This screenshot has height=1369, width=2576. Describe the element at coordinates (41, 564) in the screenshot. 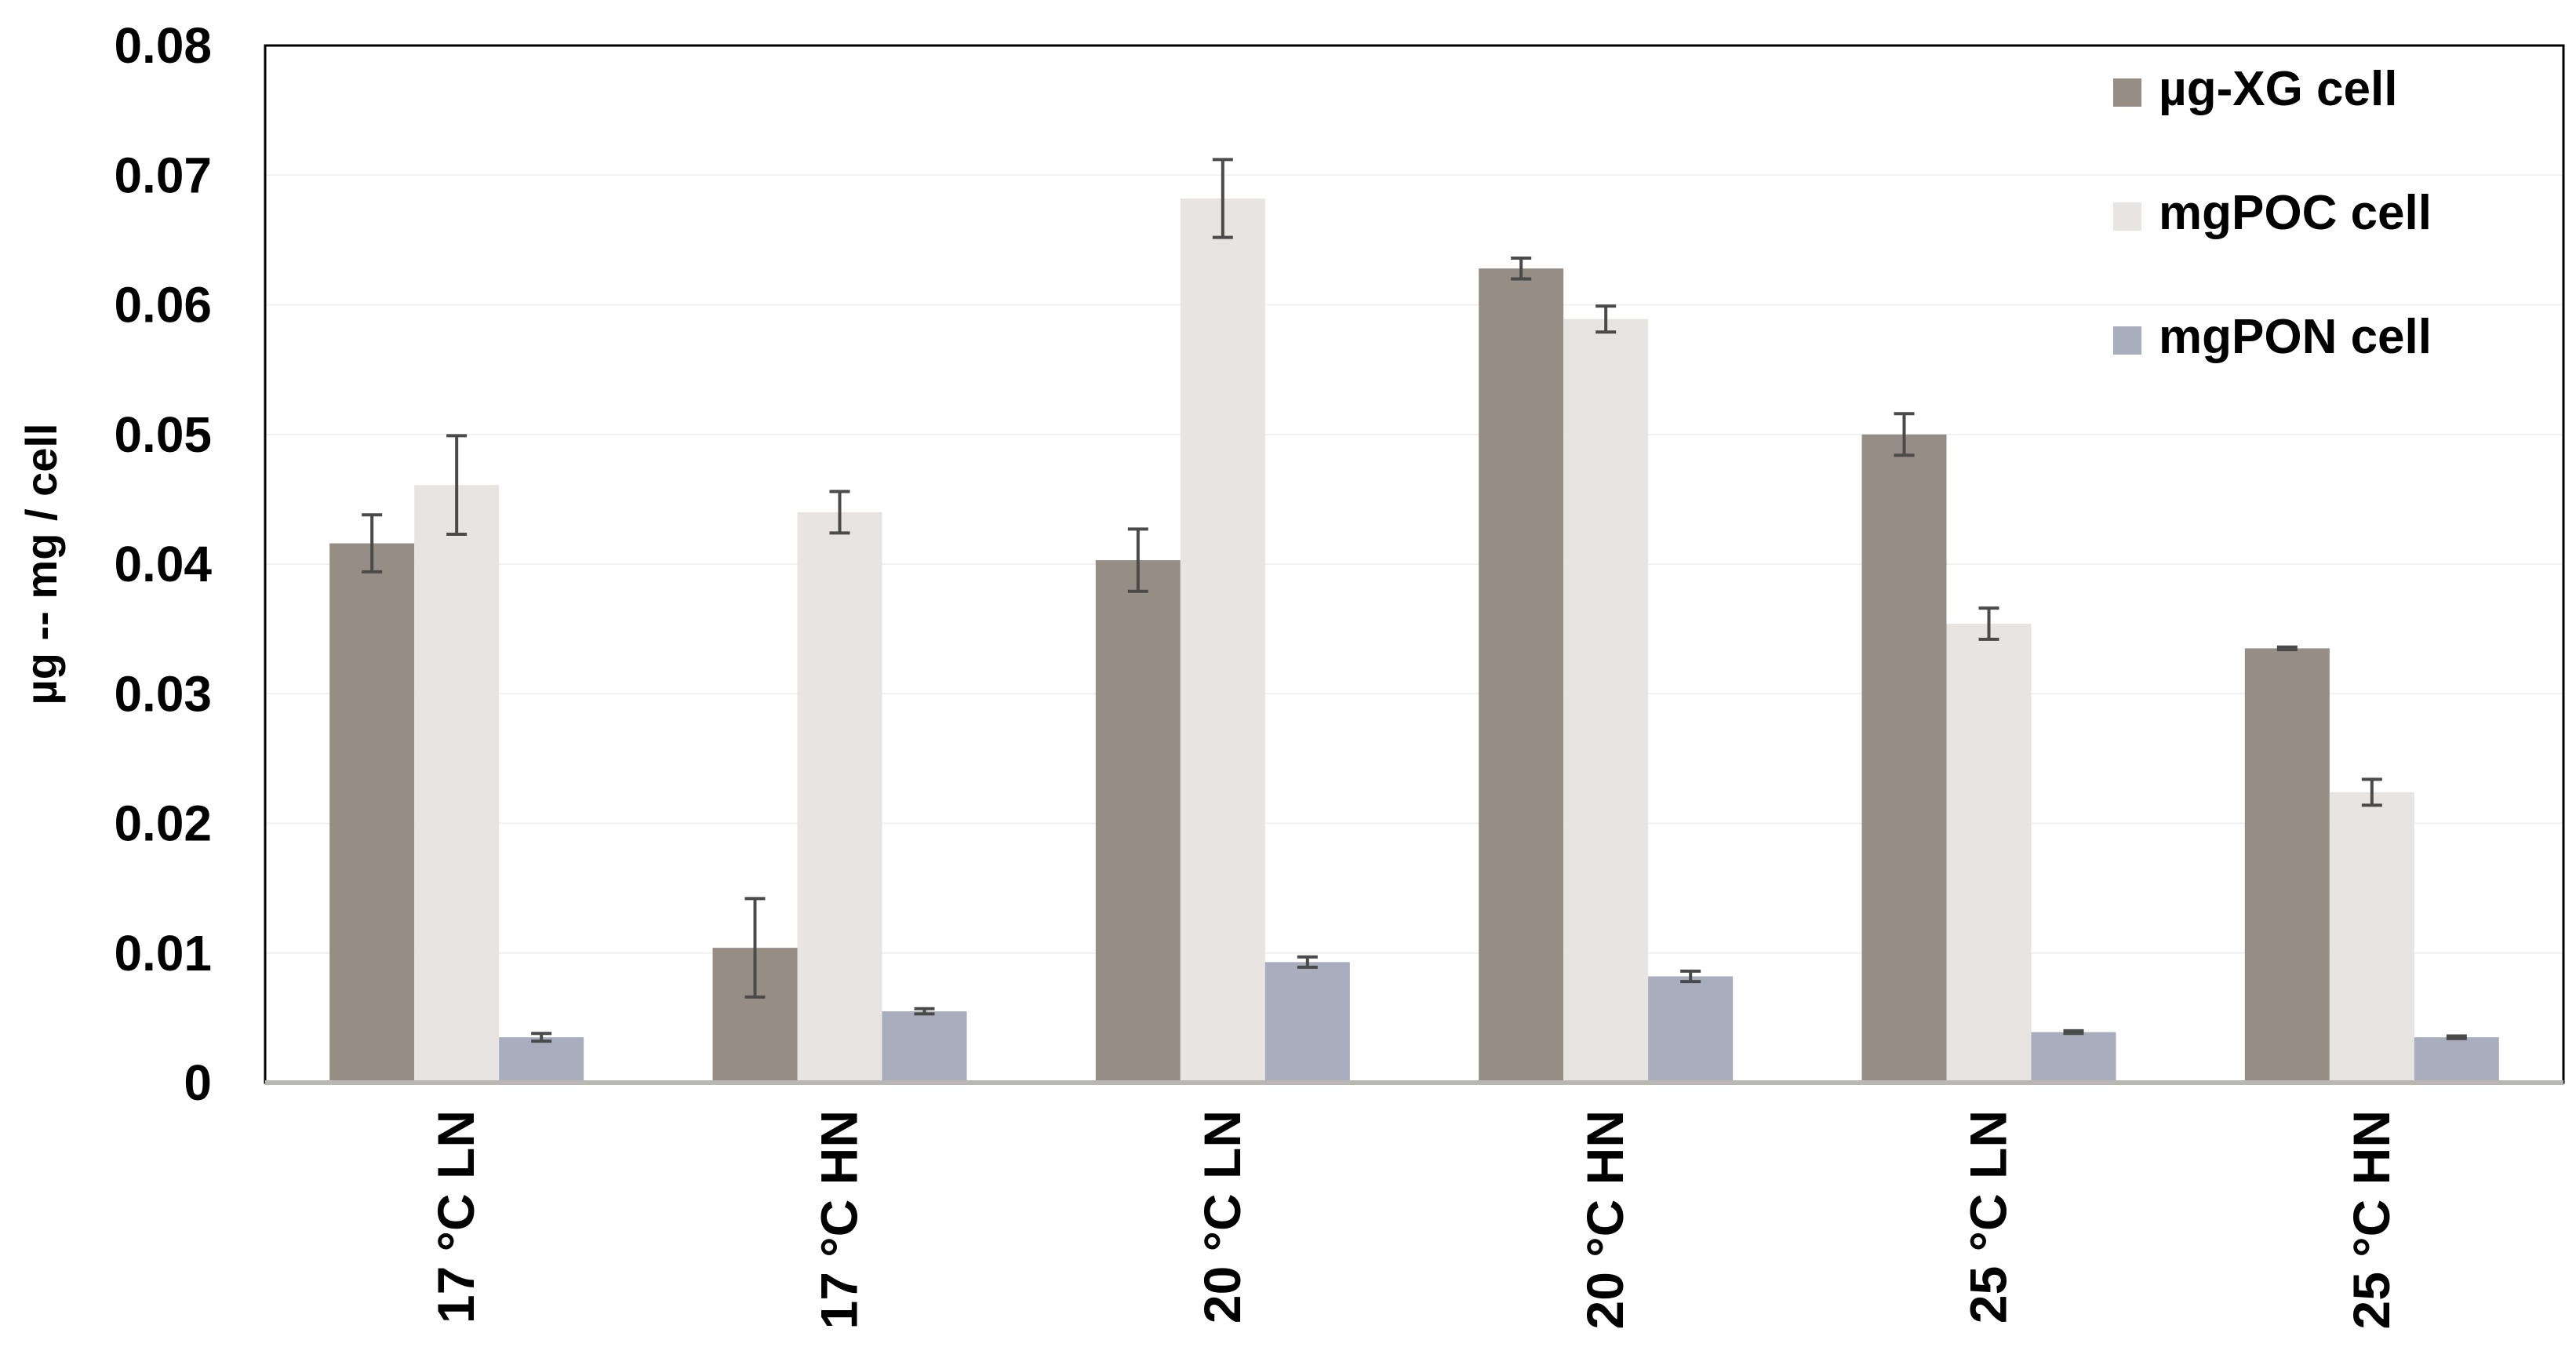

I see `y-axis-label: µg -- mg / cell` at that location.